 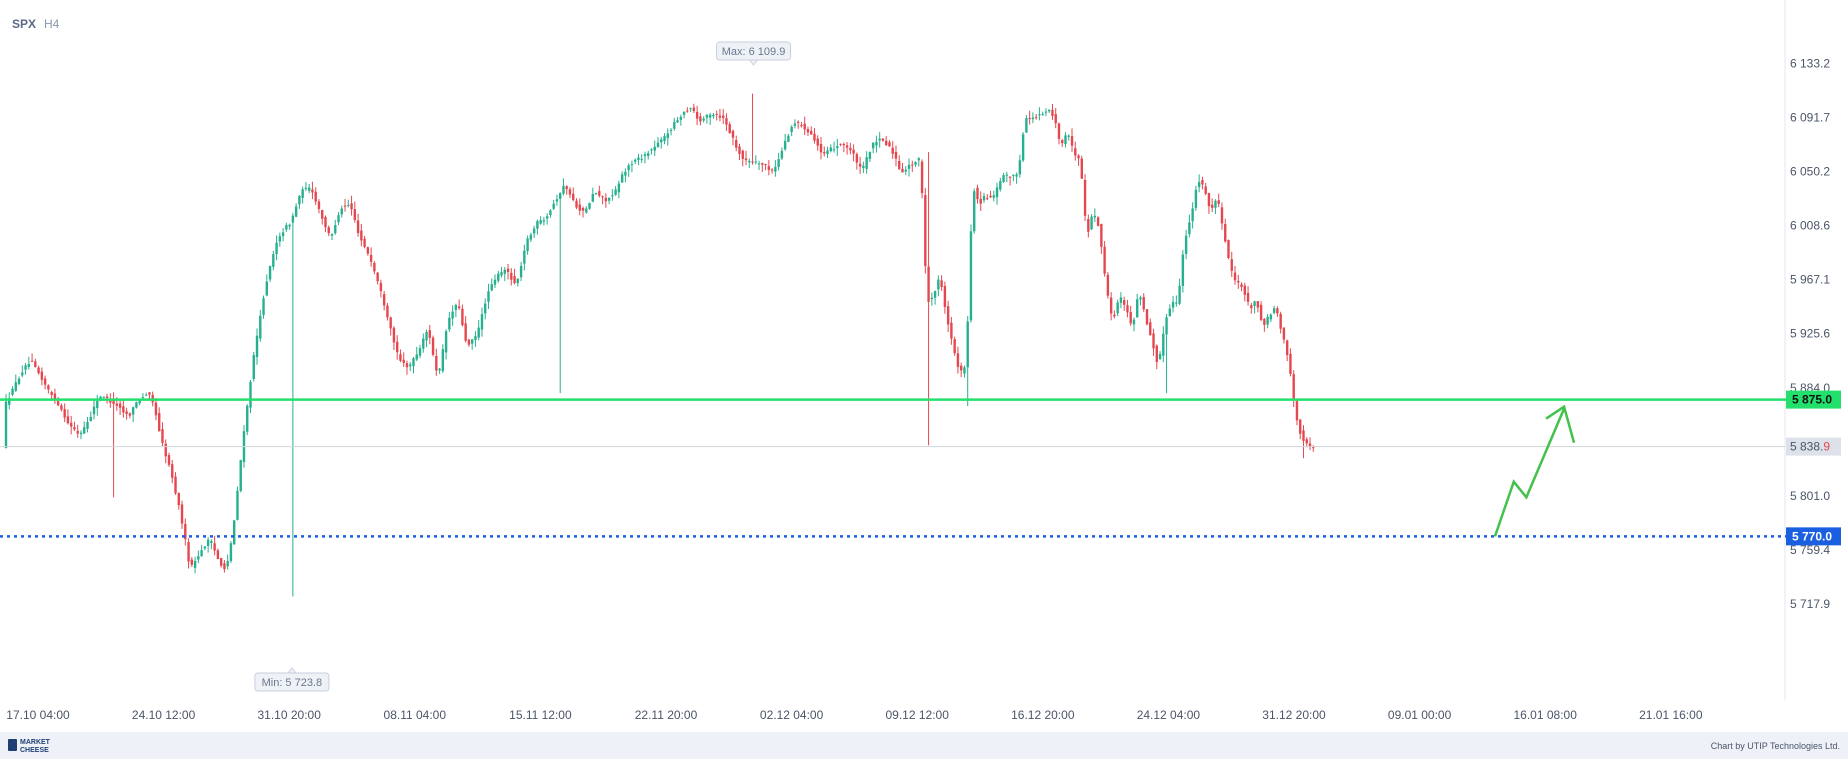 I want to click on x-tick-label: 16.01 08:00, so click(x=1545, y=715).